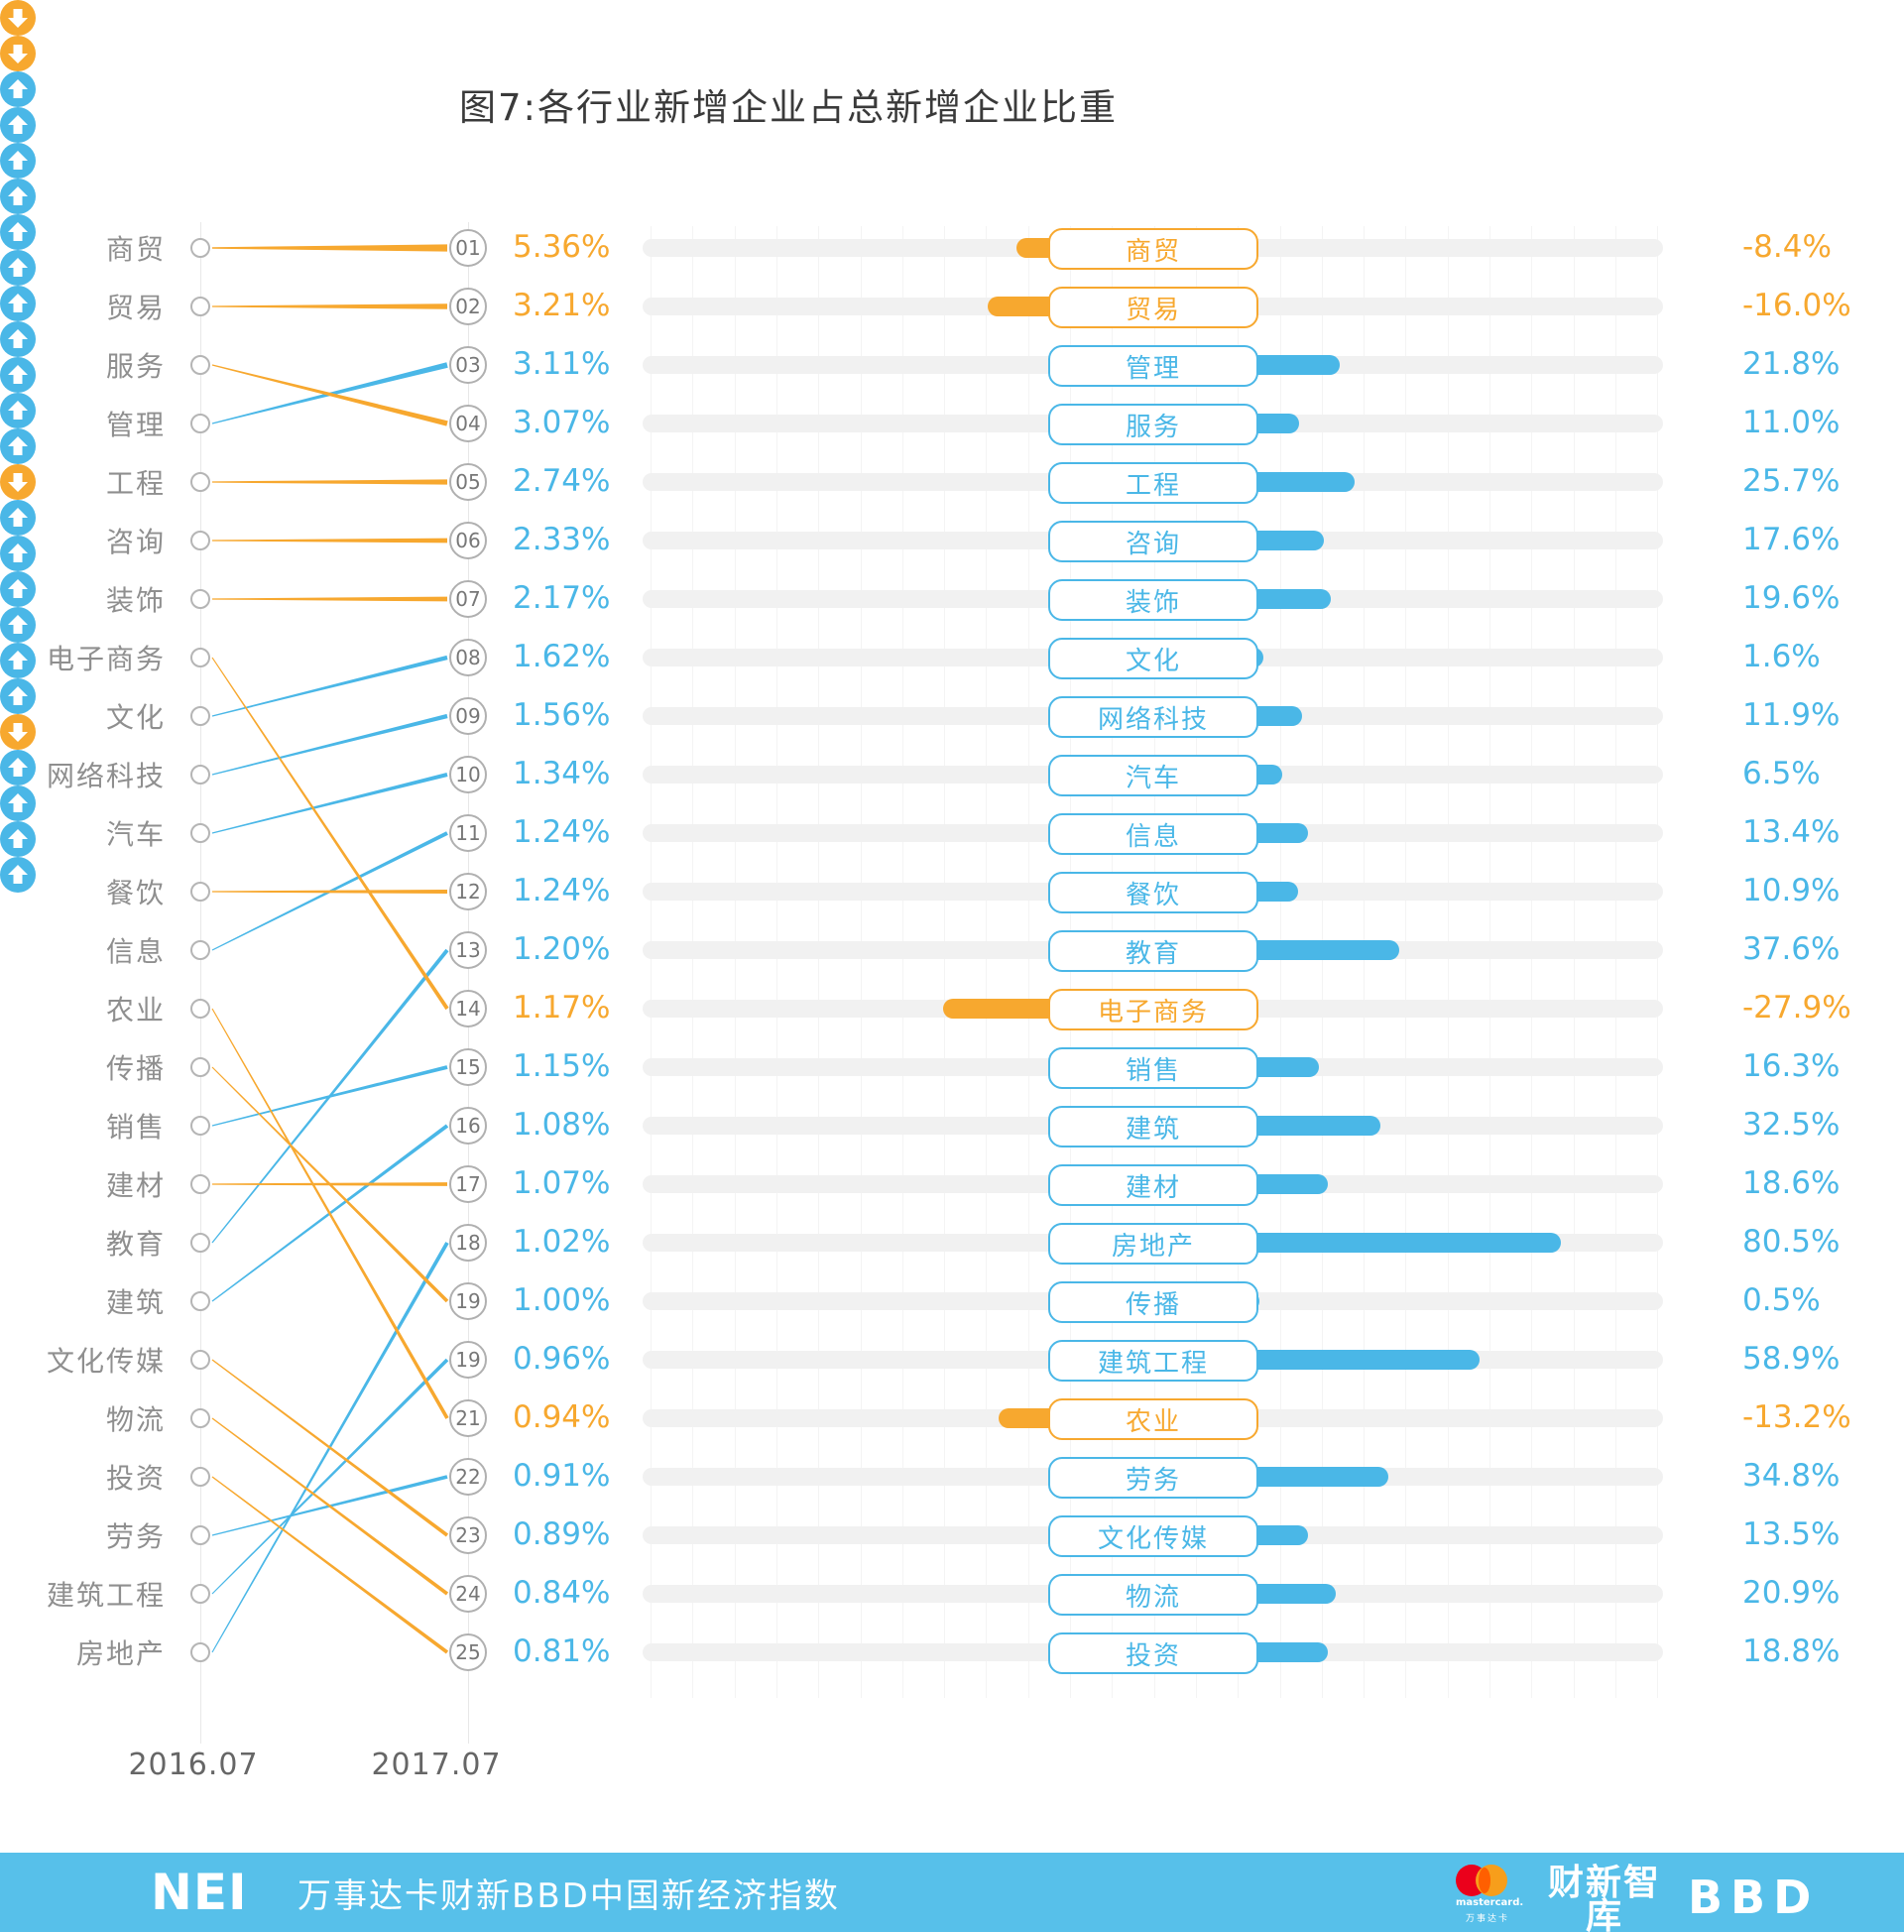 The height and width of the screenshot is (1932, 1904). What do you see at coordinates (468, 365) in the screenshot?
I see `rank-circle-2017: 03` at bounding box center [468, 365].